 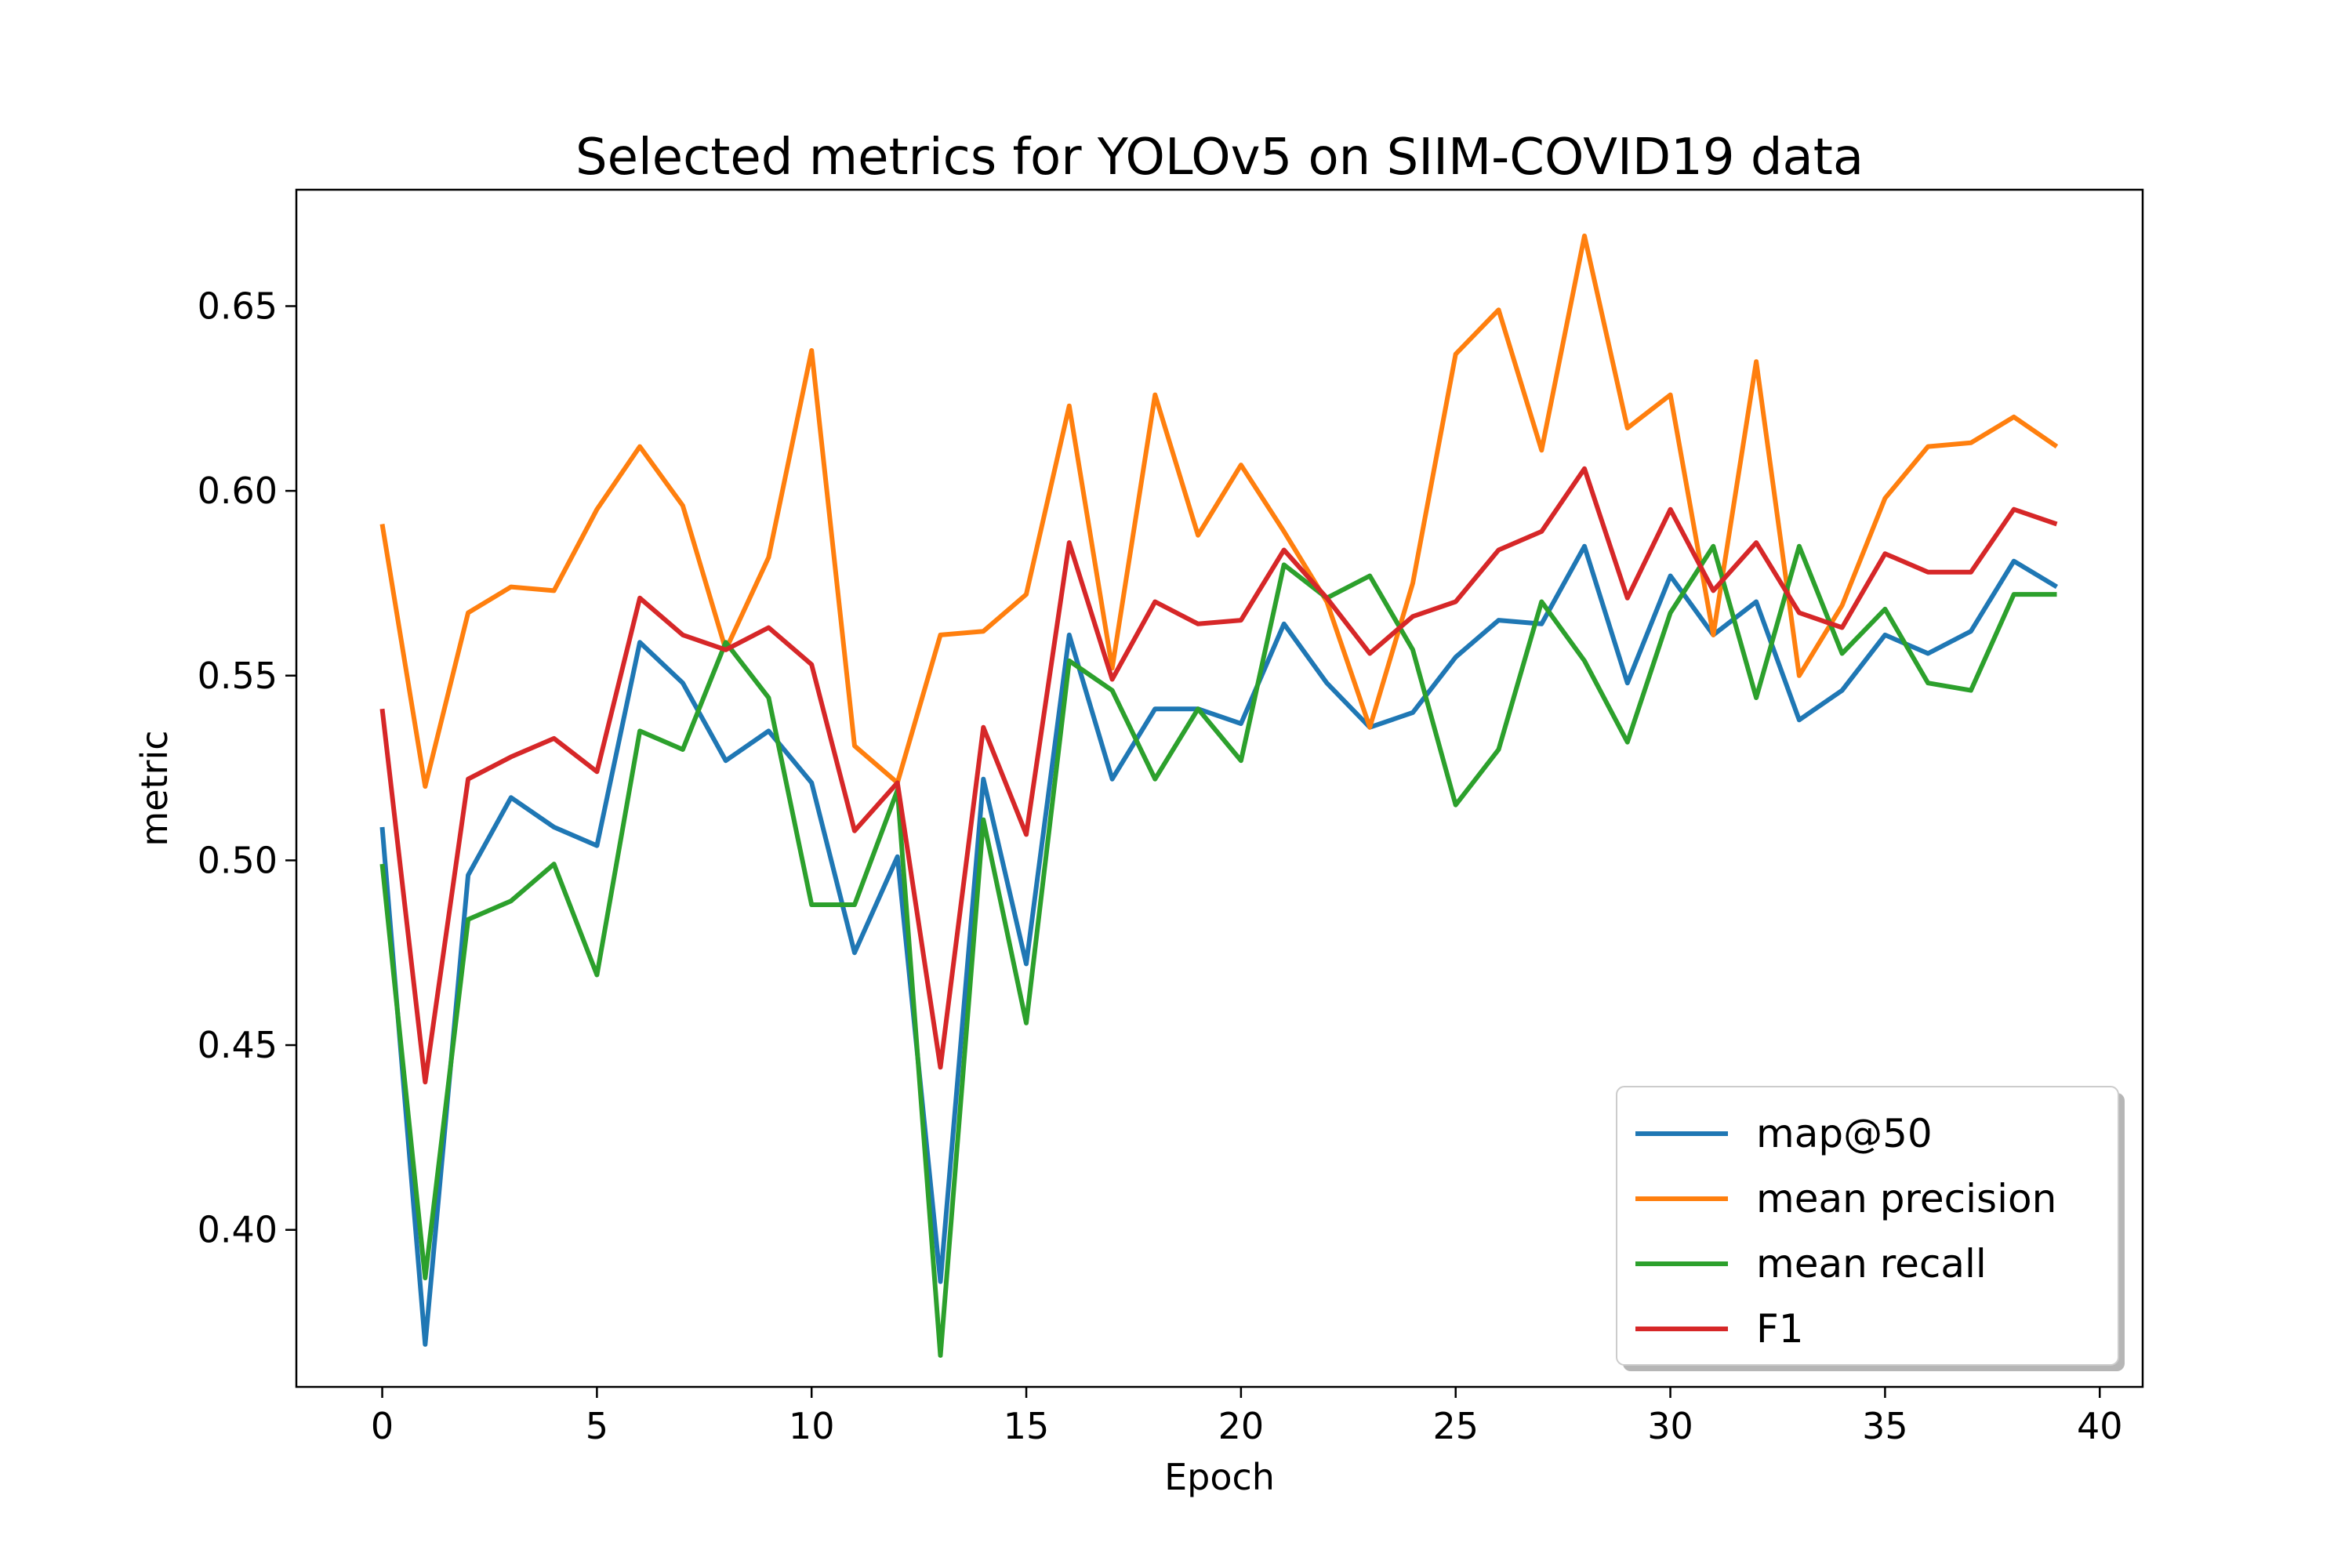 I want to click on legend-box, so click(x=1868, y=1226).